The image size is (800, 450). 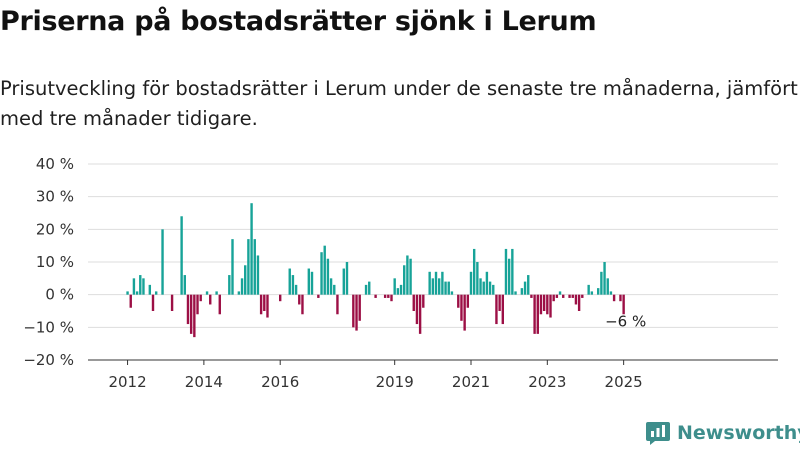 I want to click on y-tick-label: 30 %, so click(x=55, y=197).